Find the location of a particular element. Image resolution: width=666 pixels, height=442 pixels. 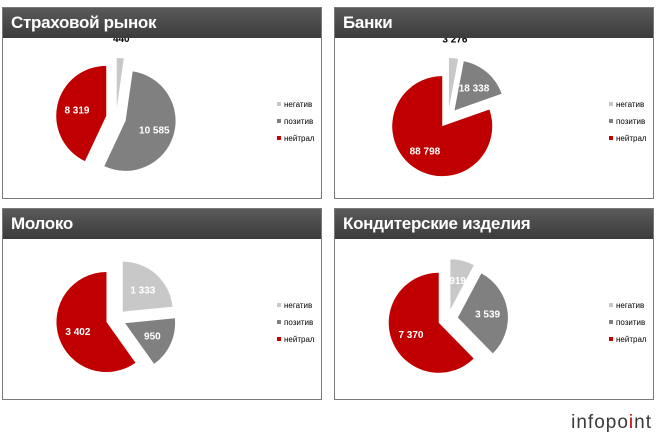

data-label-negative: 1 333 is located at coordinates (142, 290).